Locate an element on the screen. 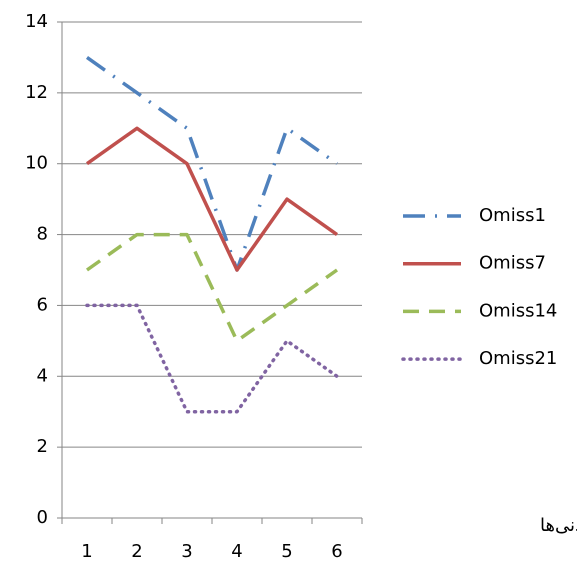 The height and width of the screenshot is (562, 577). legend-label: Omiss1 is located at coordinates (512, 215).